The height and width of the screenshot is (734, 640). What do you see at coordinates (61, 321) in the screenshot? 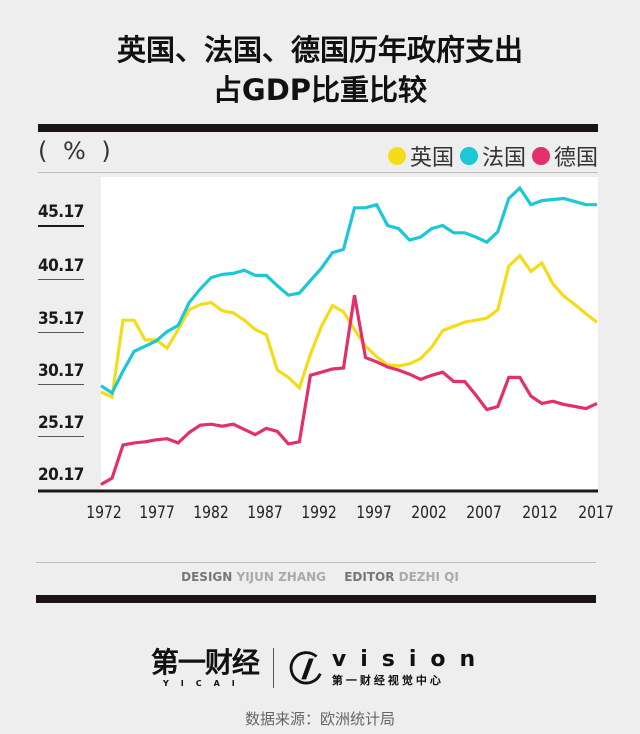
I see `y-tick-label: 35.17` at bounding box center [61, 321].